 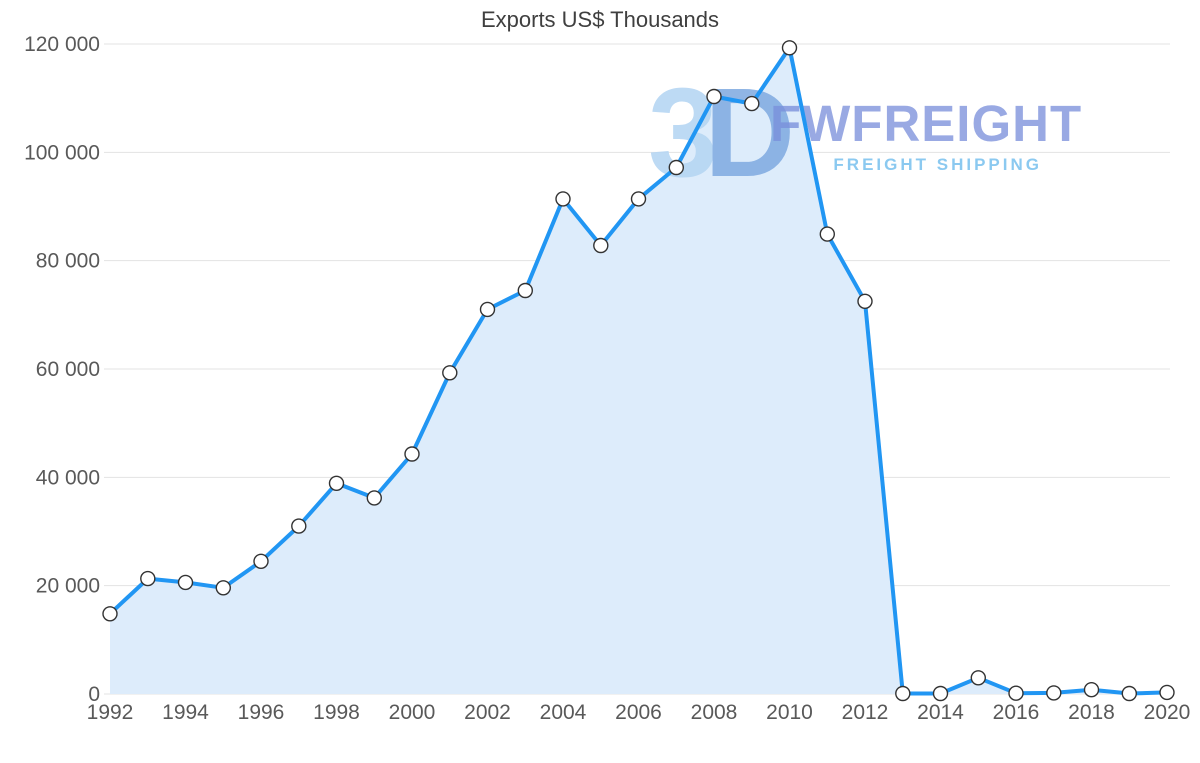 What do you see at coordinates (600, 19) in the screenshot?
I see `chart-title: Exports US$ Thousands` at bounding box center [600, 19].